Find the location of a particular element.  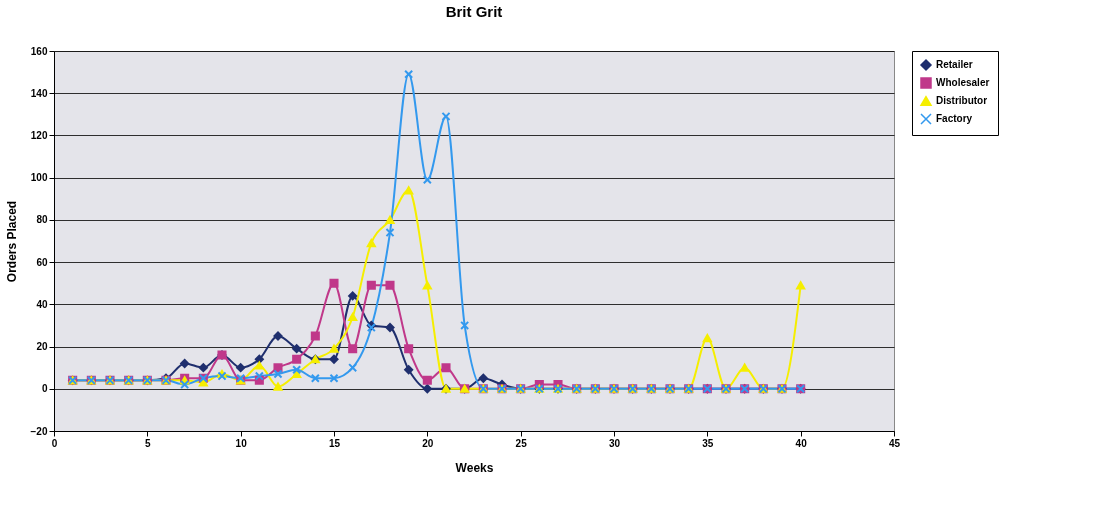

x-tick-label: 40 is located at coordinates (801, 443).